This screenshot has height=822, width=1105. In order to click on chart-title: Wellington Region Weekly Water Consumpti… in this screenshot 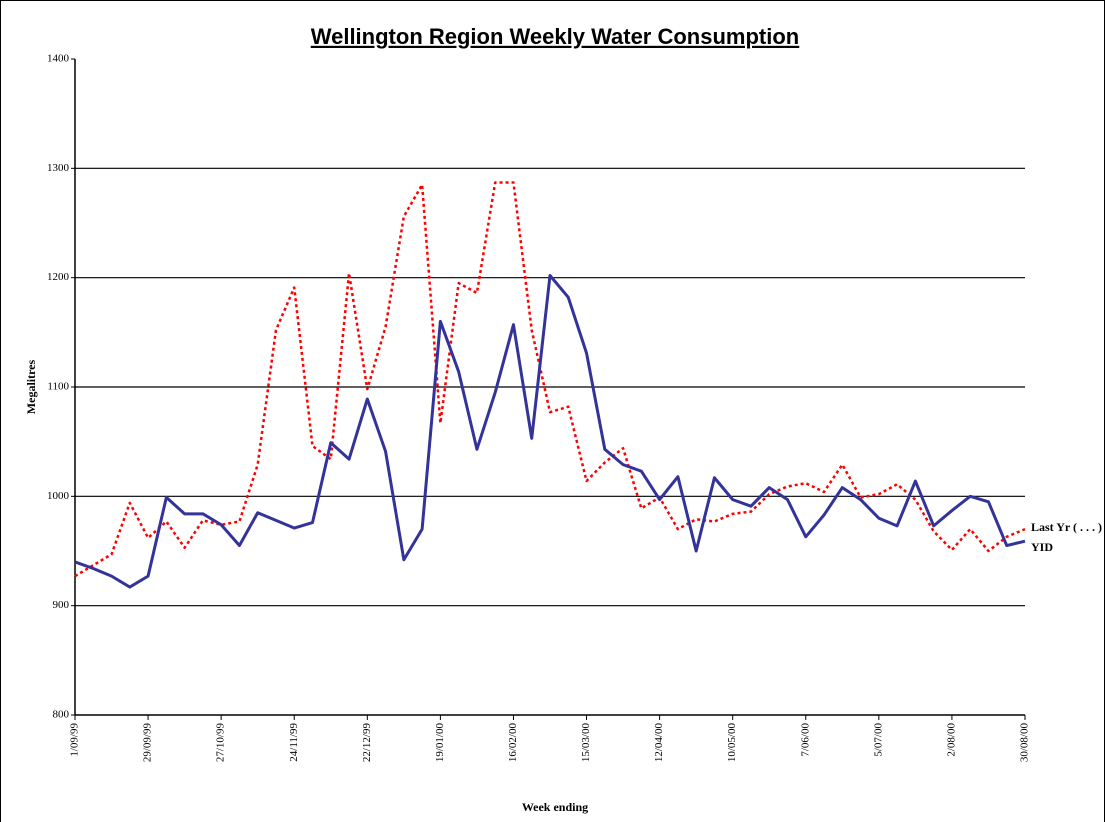, I will do `click(555, 36)`.